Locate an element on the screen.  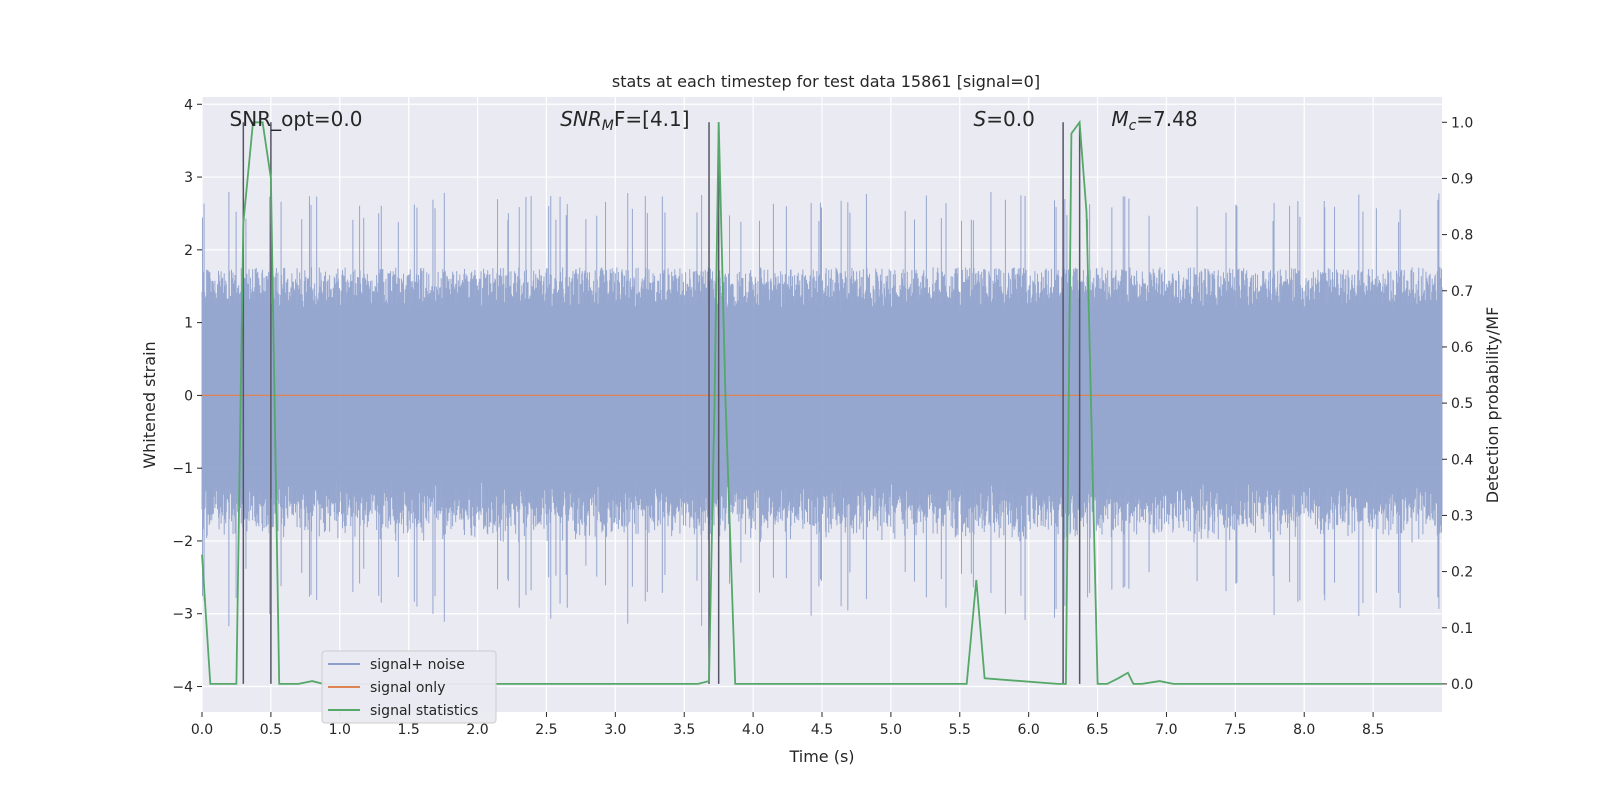
y-right-tick-label: 1.0 is located at coordinates (1462, 123).